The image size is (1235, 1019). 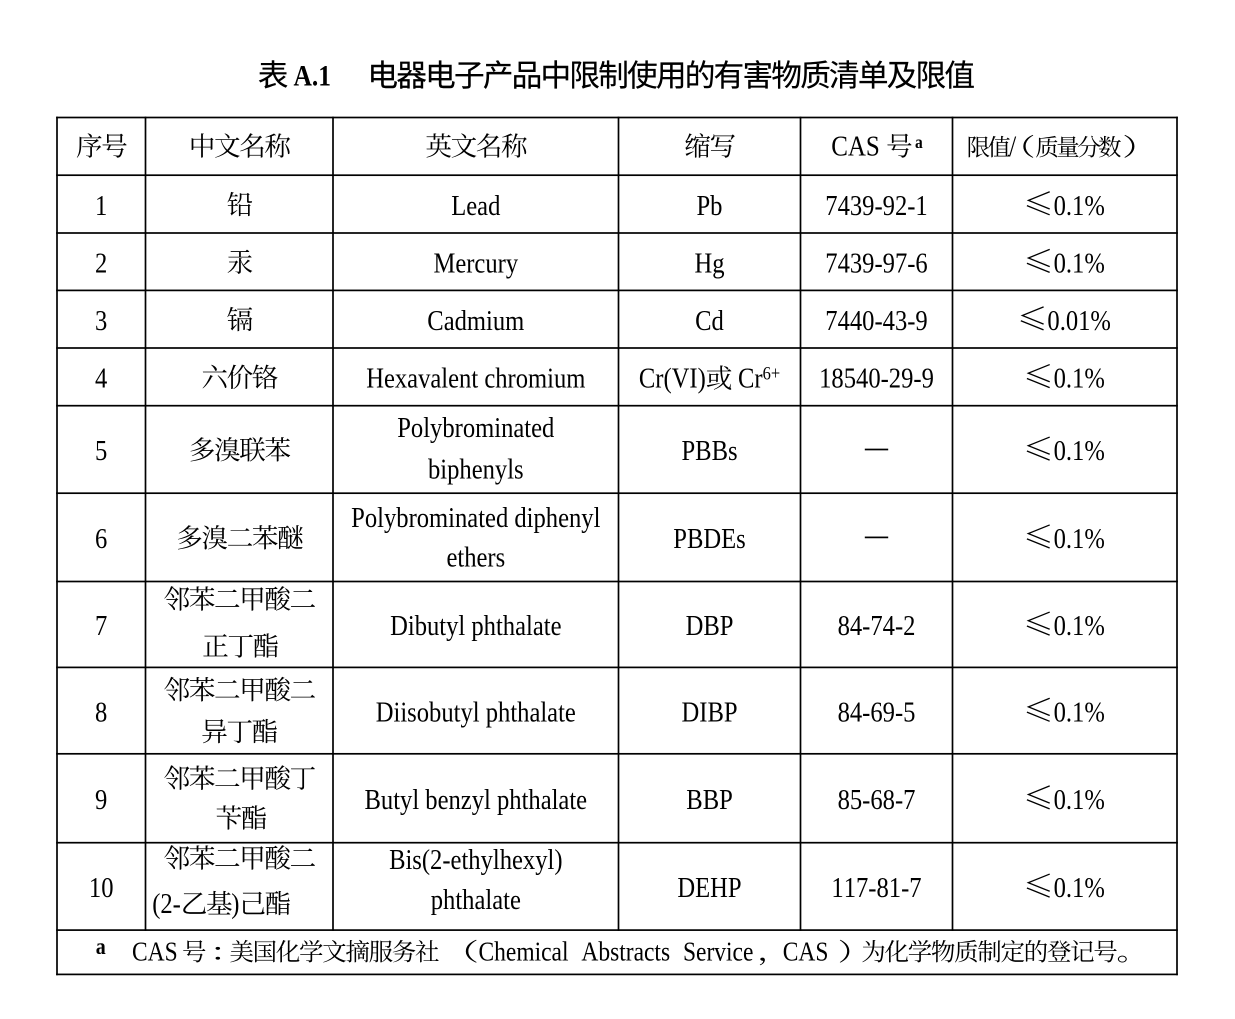 I want to click on svg-text: Polybrominated, so click(x=475, y=427).